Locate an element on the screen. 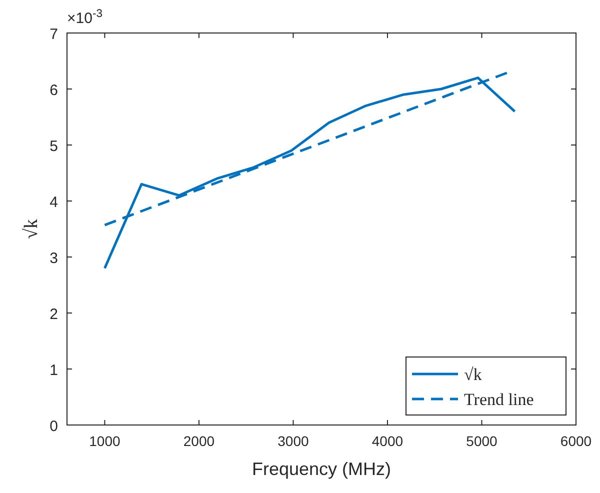  x-tick-label: 2000 is located at coordinates (199, 441).